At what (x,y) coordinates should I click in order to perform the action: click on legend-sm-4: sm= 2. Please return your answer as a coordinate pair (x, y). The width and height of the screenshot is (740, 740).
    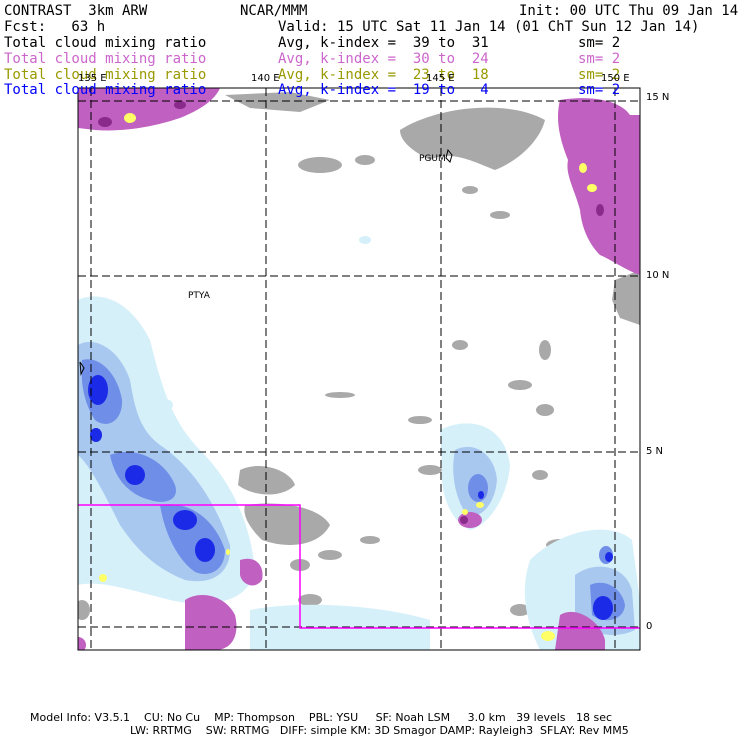
    Looking at the image, I should click on (599, 90).